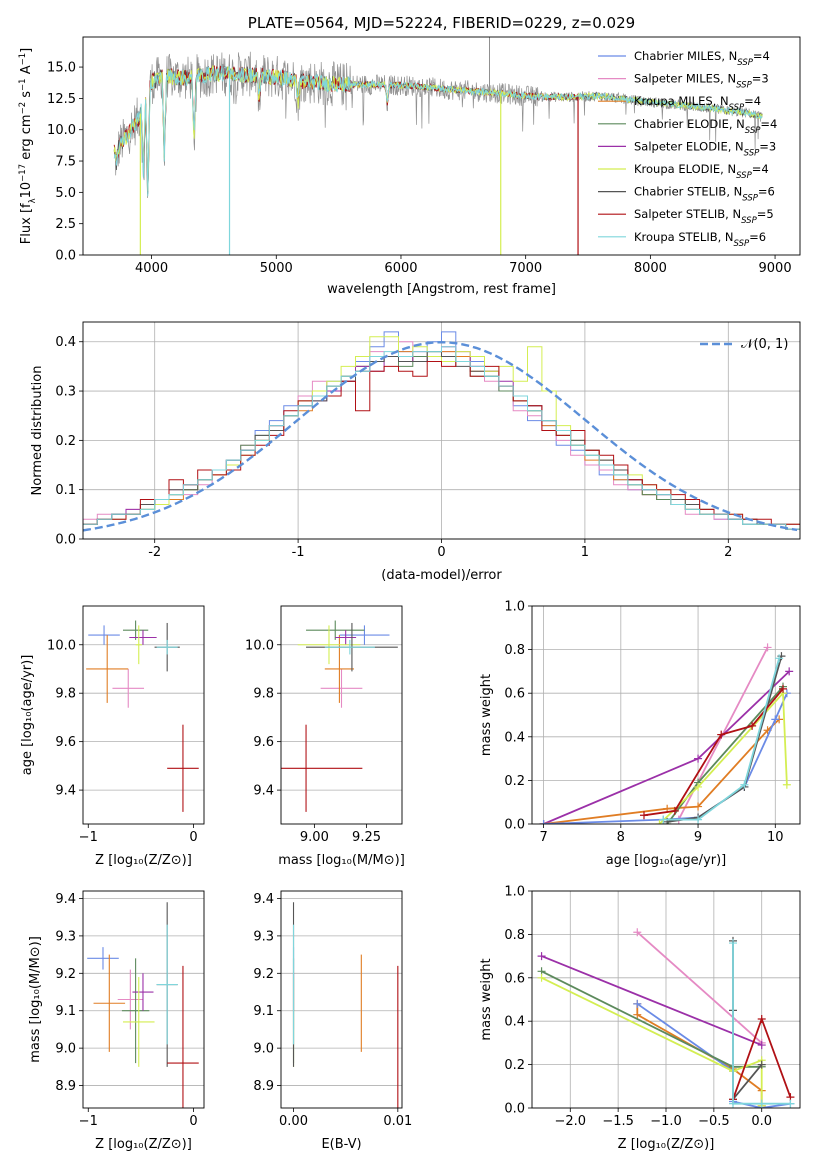 The height and width of the screenshot is (1170, 819). I want to click on spectrum-plot-area, so click(438, 146).